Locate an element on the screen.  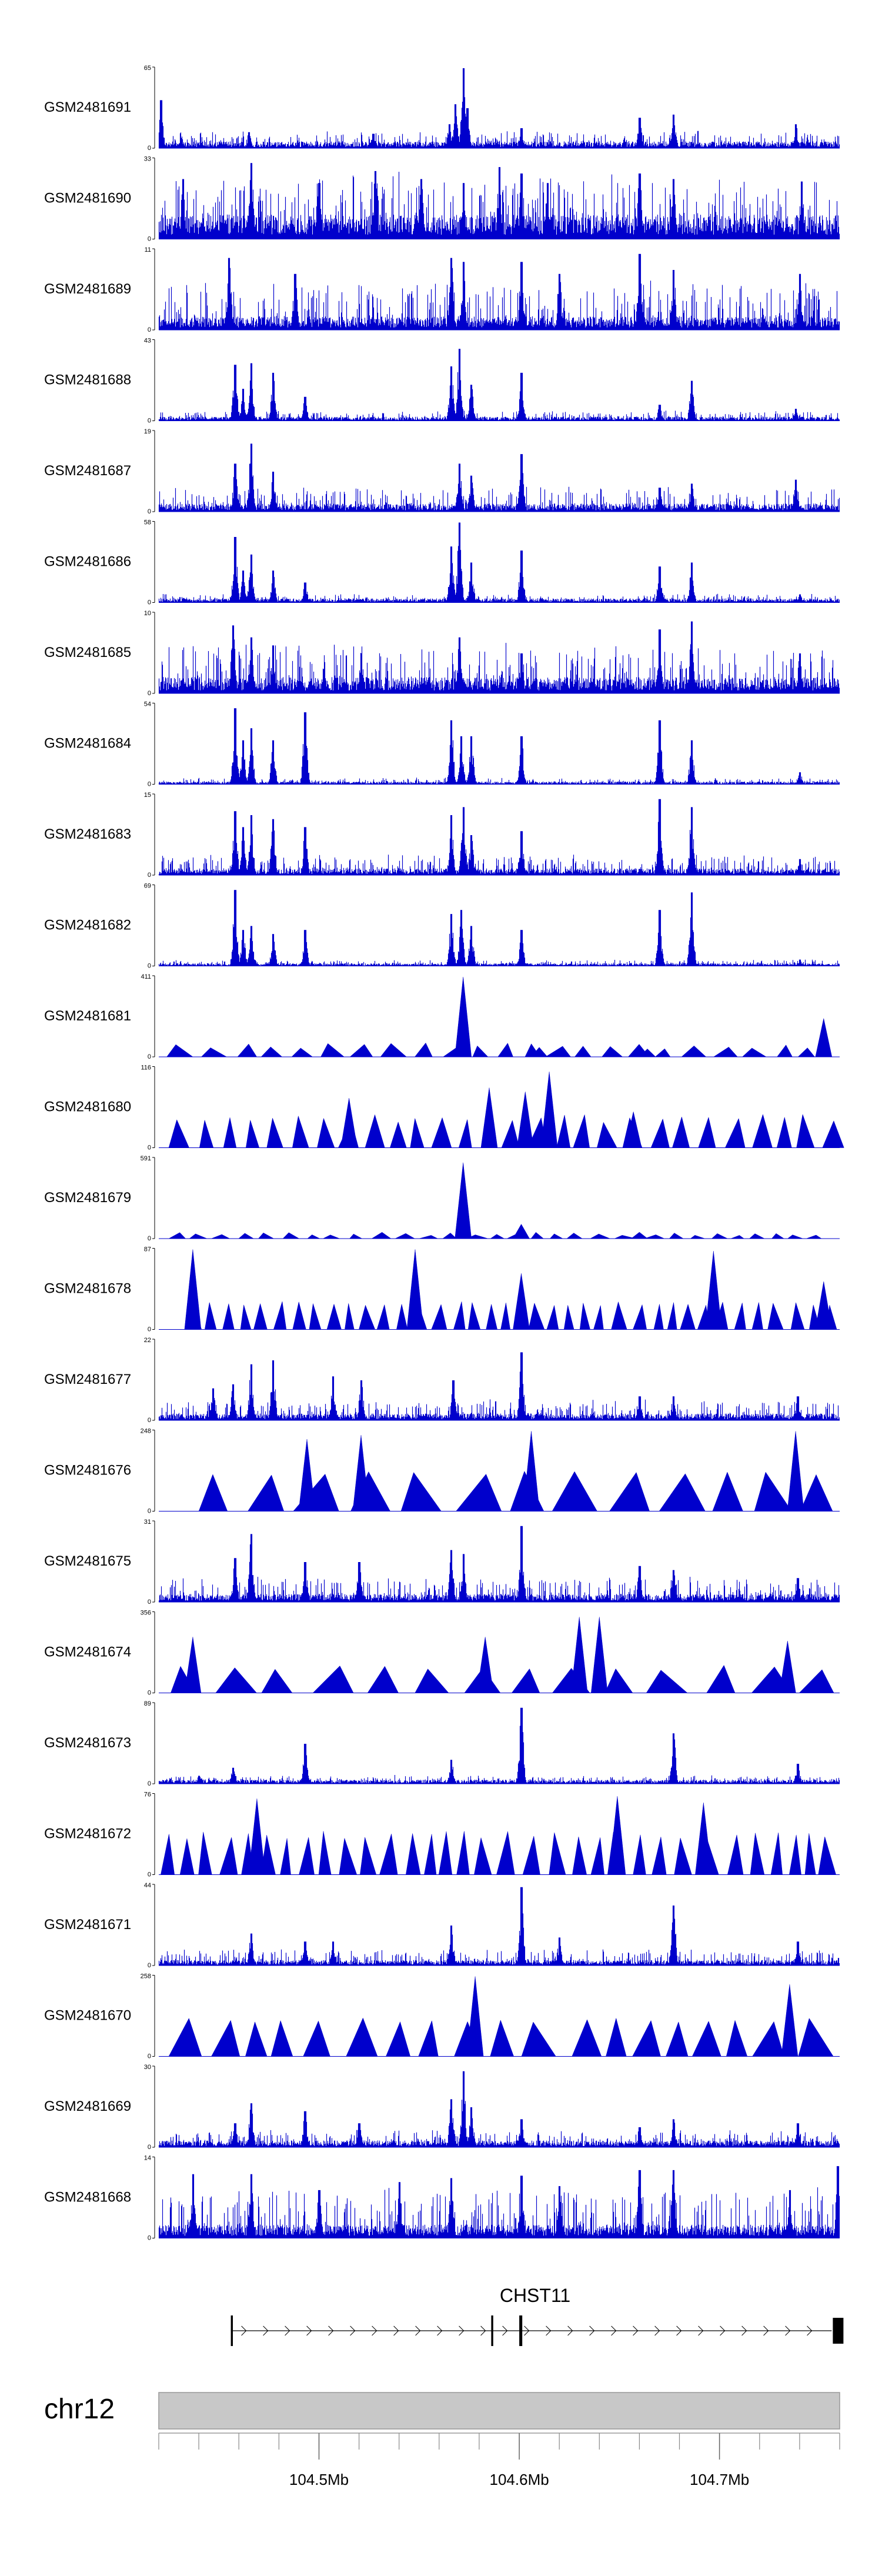
track-GSM2481678: GSM2481678 87 0 is located at coordinates (442, 1289).